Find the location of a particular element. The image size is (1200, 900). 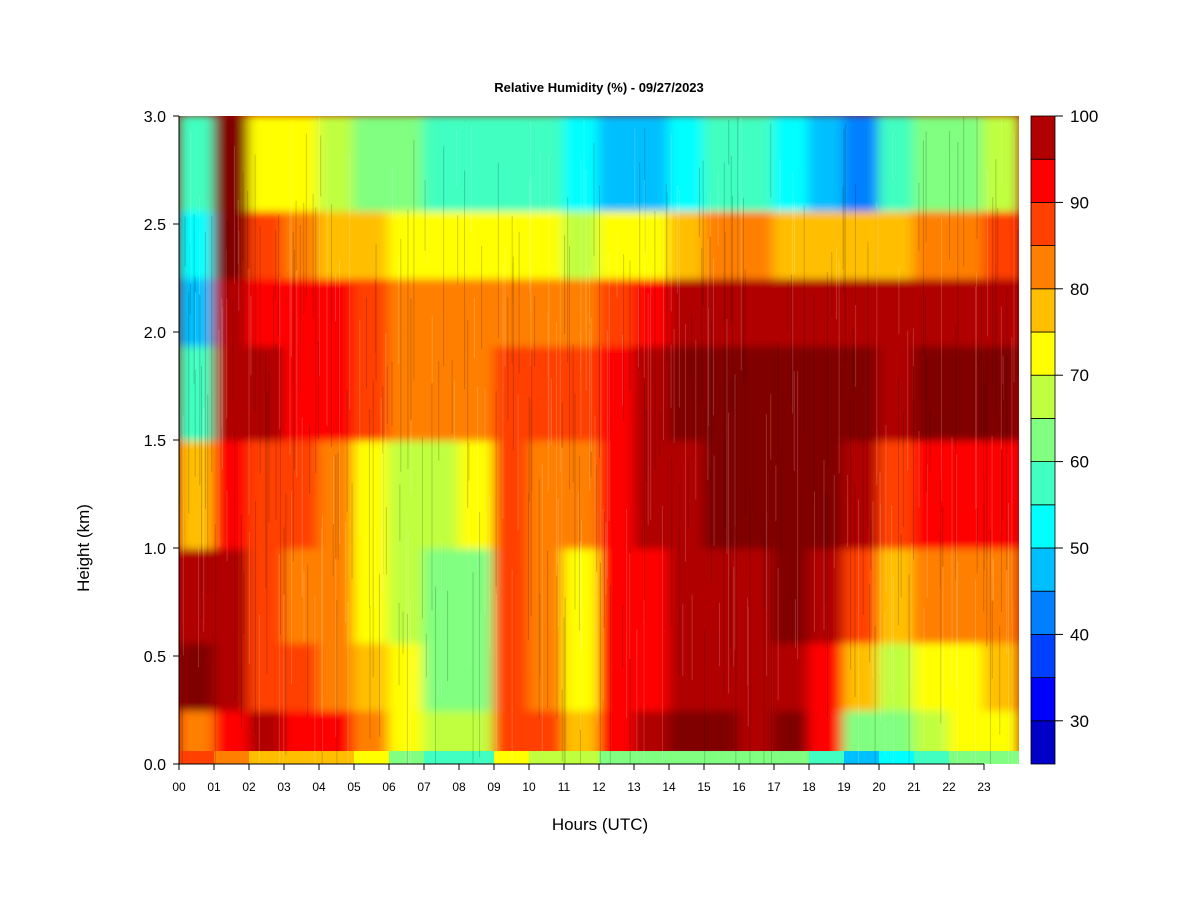

x-tick-label: 12 is located at coordinates (599, 787).